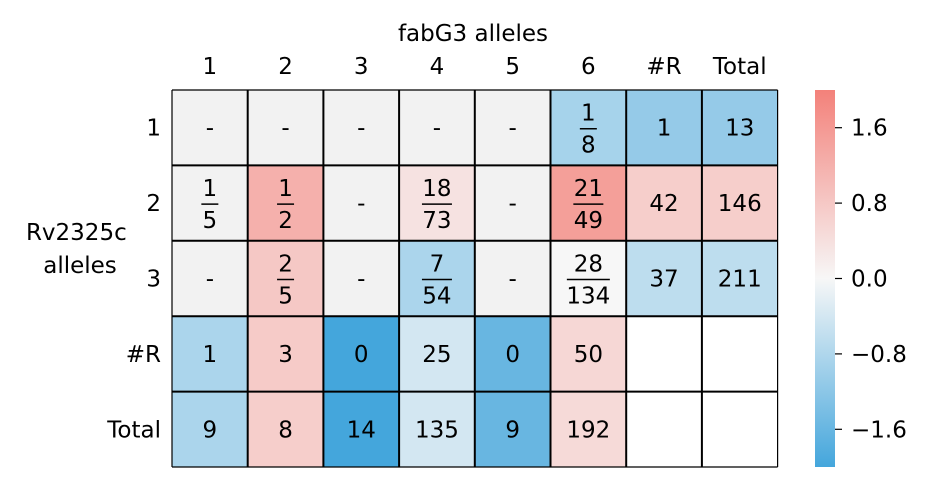 The height and width of the screenshot is (495, 941). Describe the element at coordinates (80, 249) in the screenshot. I see `y-axis-label: Rv2325c alleles` at that location.